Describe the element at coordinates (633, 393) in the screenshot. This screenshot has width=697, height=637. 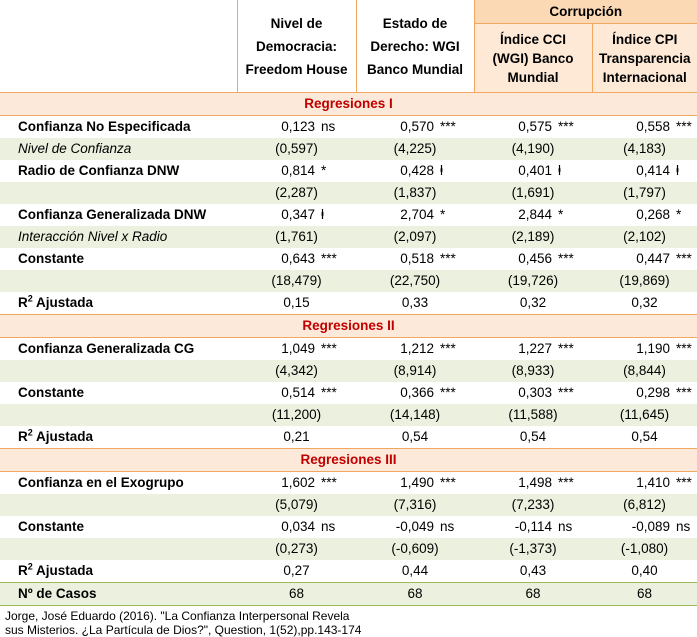
I see `coef-cell: 0,298` at that location.